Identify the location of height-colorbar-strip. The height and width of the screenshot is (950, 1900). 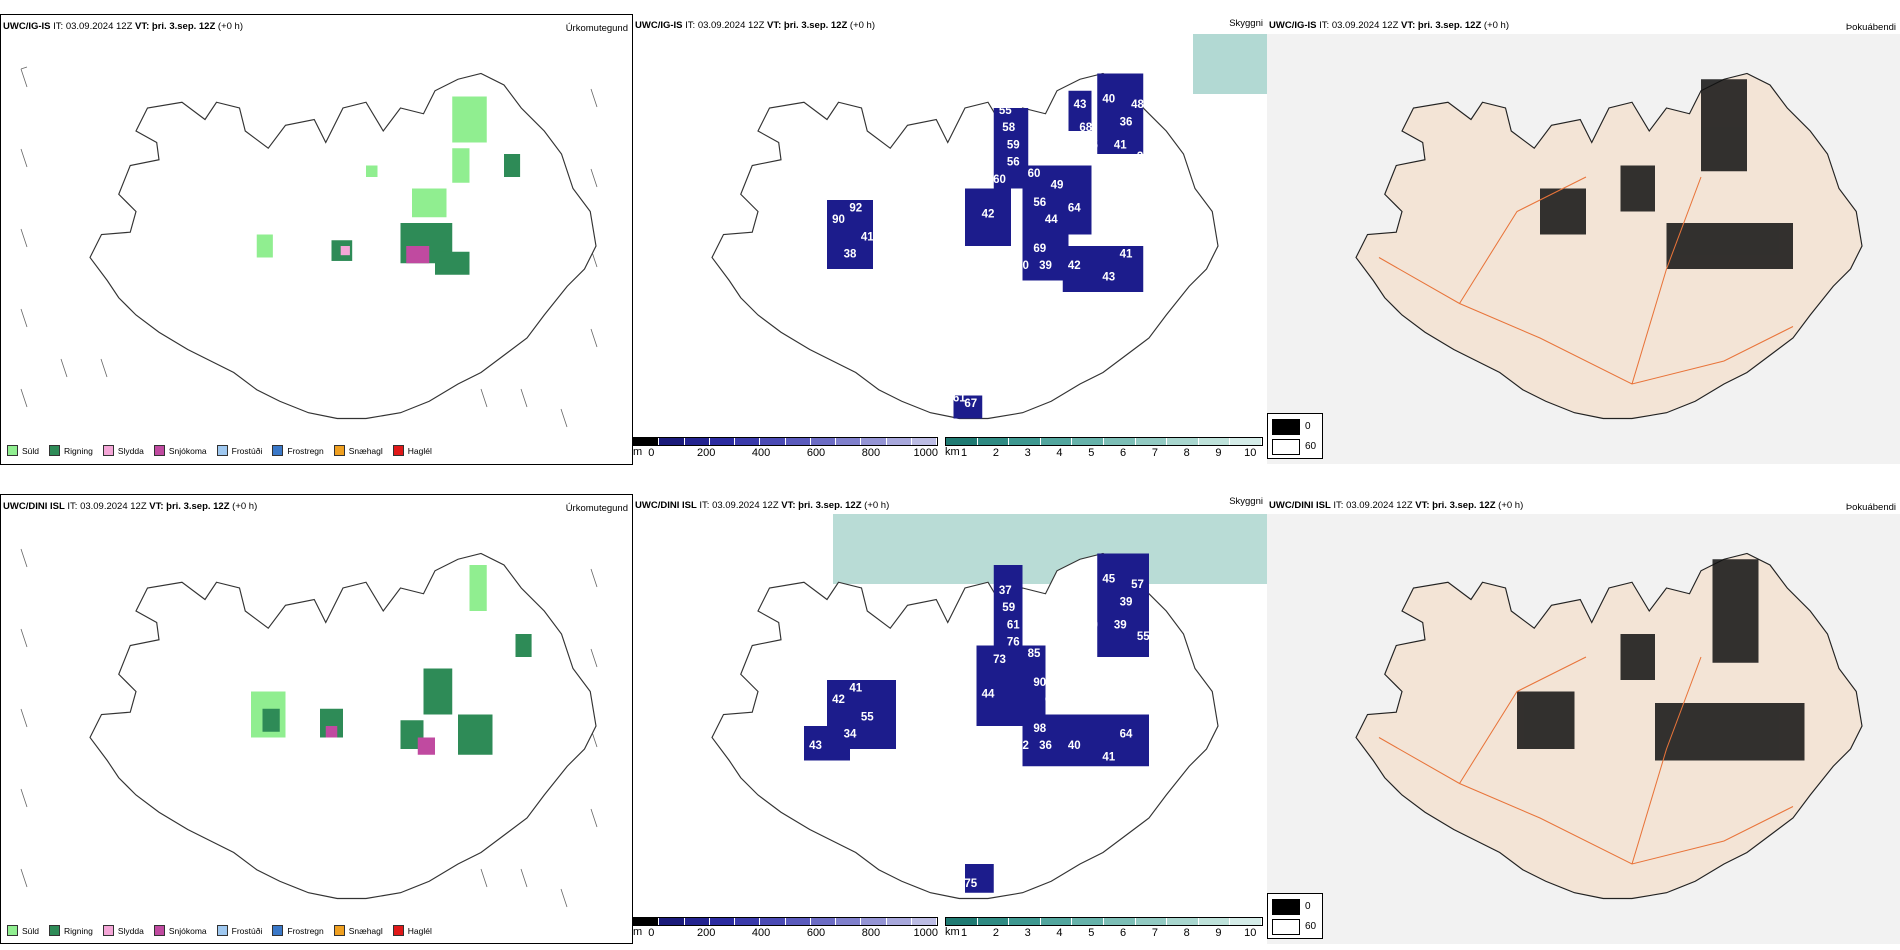
(785, 441).